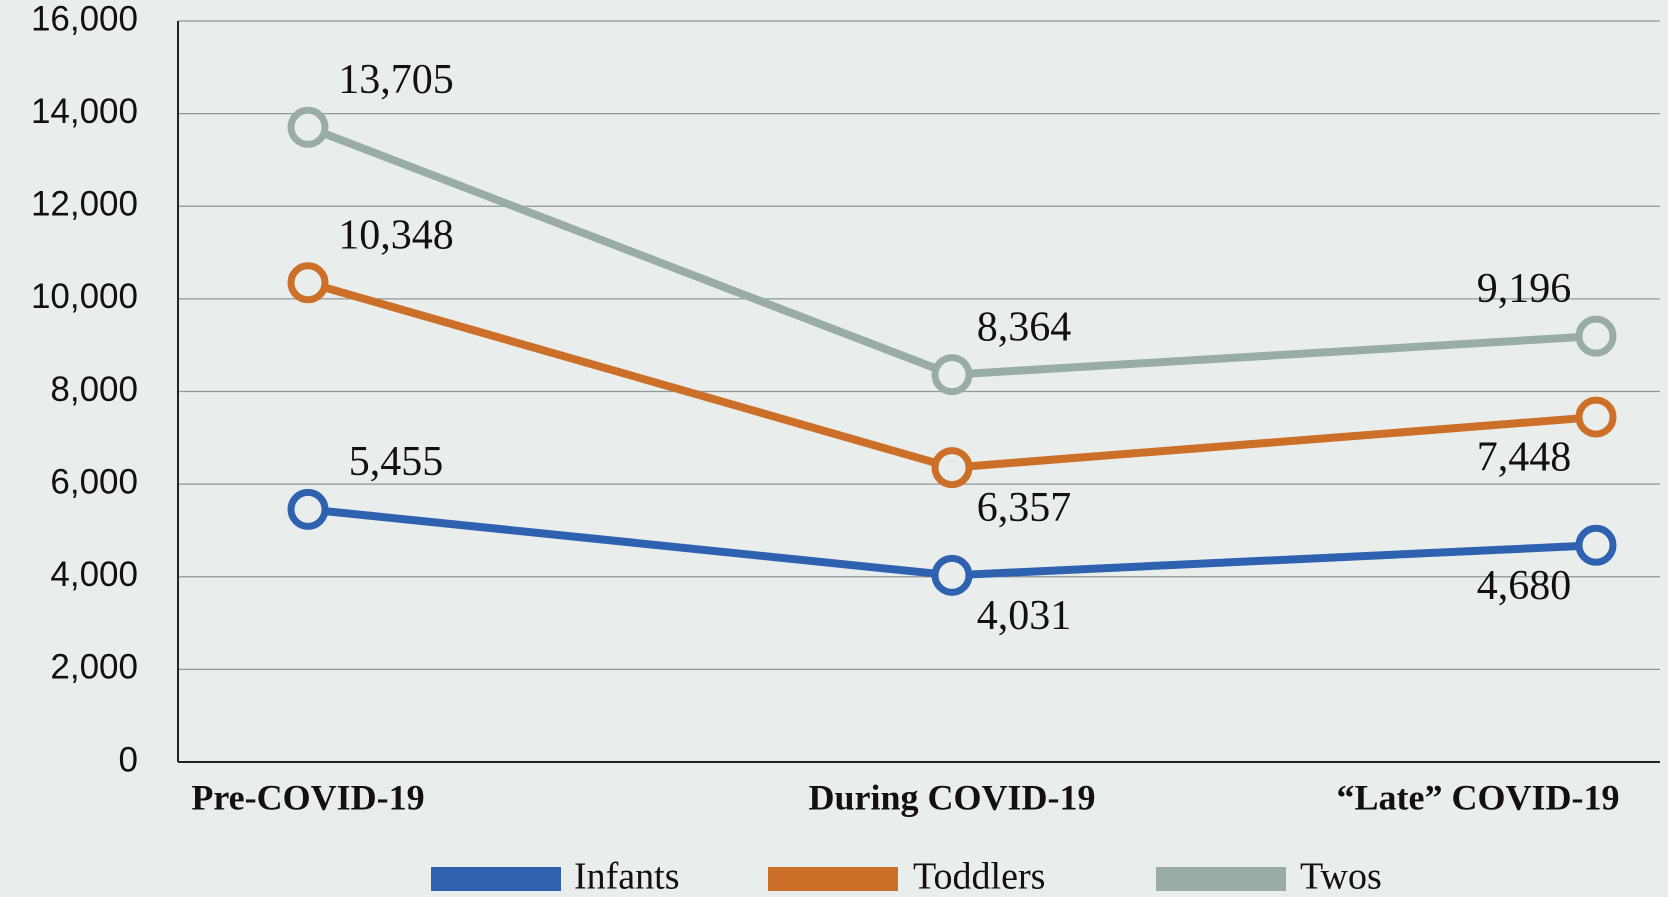  Describe the element at coordinates (396, 80) in the screenshot. I see `value-label: 13,705` at that location.